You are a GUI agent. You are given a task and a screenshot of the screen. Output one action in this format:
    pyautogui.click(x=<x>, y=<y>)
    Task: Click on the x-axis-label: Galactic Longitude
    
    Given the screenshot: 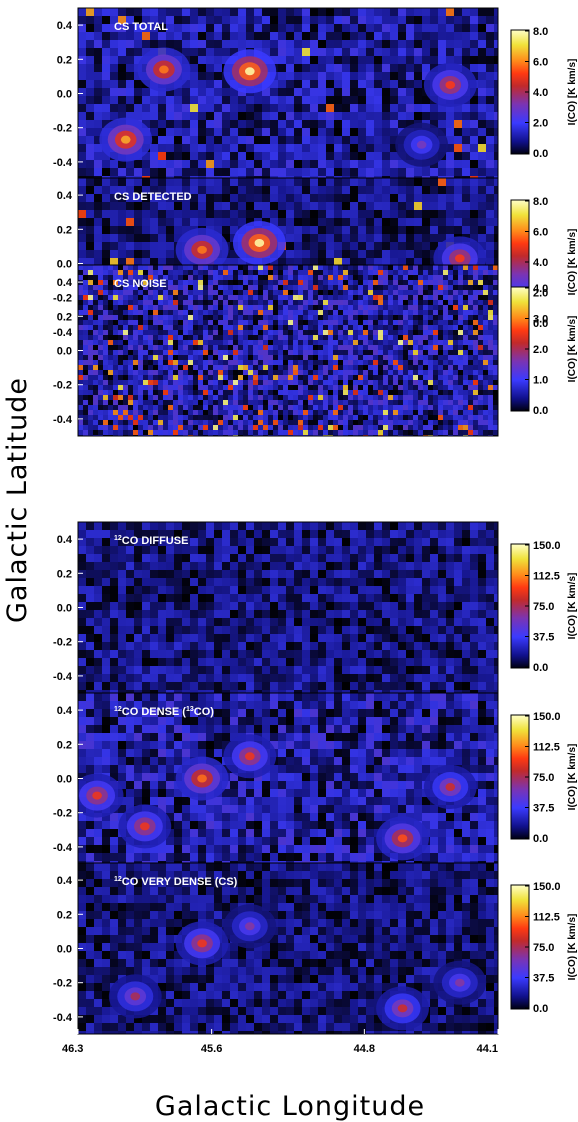 What is the action you would take?
    pyautogui.click(x=290, y=1106)
    